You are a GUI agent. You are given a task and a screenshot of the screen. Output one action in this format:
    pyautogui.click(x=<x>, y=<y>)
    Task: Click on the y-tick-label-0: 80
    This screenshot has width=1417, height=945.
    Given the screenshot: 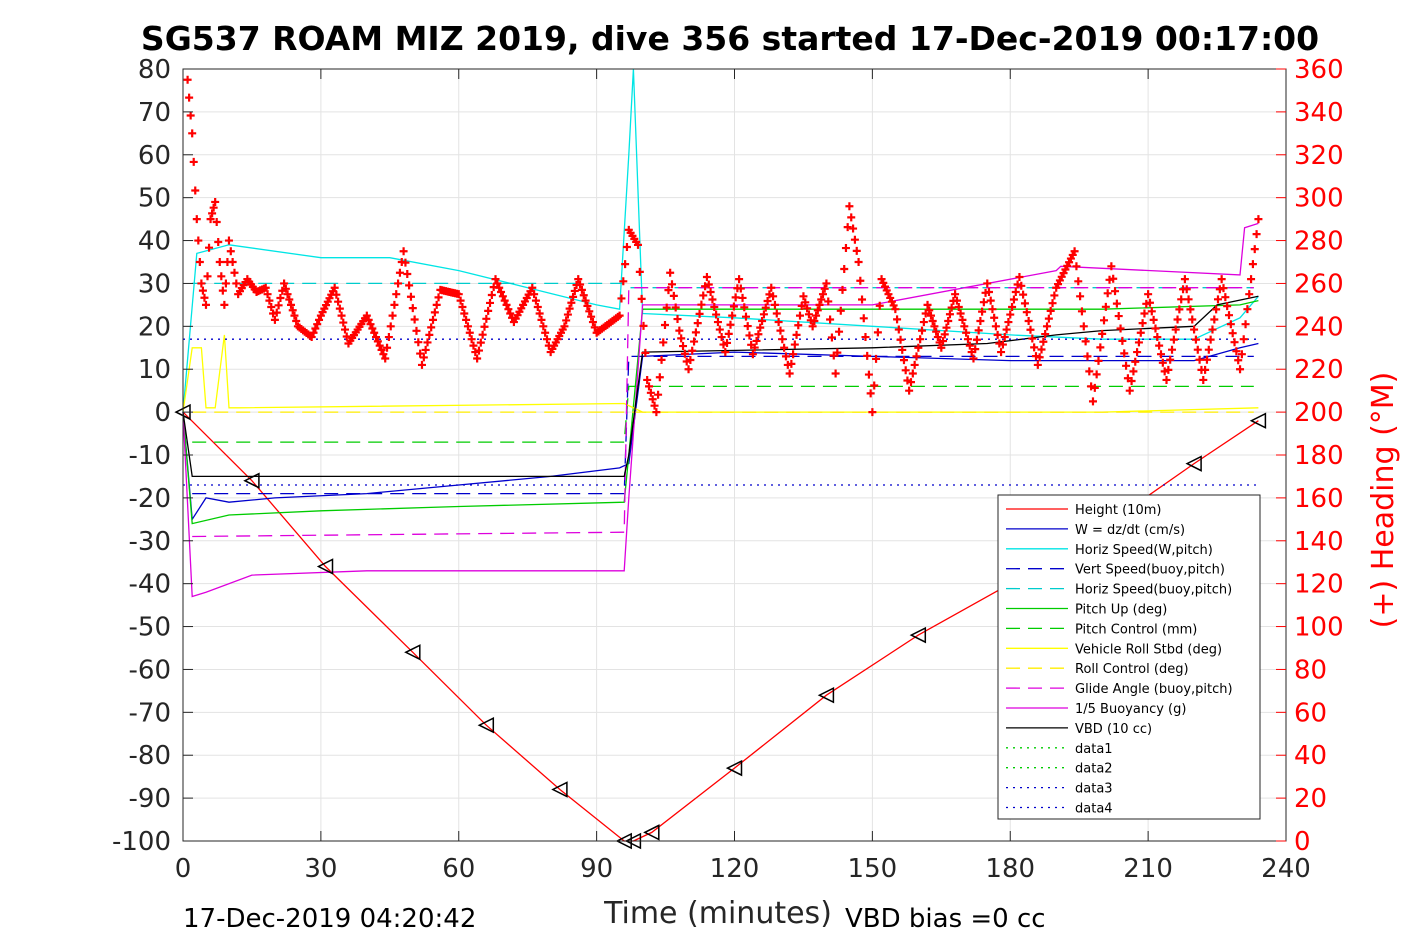 What is the action you would take?
    pyautogui.click(x=154, y=70)
    